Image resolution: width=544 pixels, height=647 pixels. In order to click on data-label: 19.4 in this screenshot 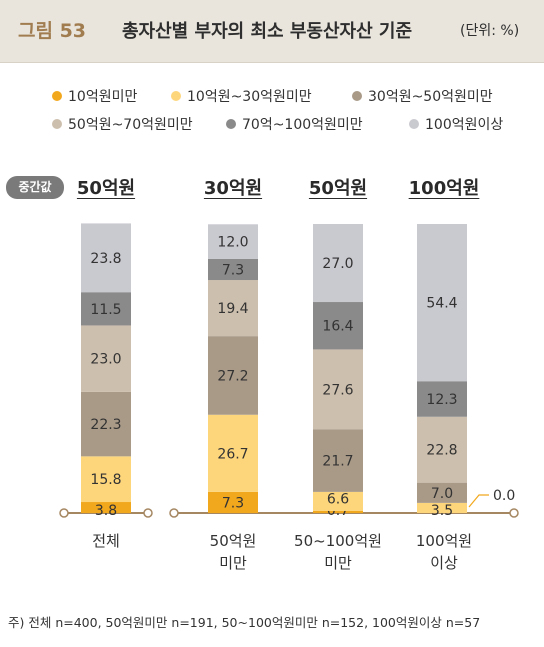, I will do `click(232, 309)`.